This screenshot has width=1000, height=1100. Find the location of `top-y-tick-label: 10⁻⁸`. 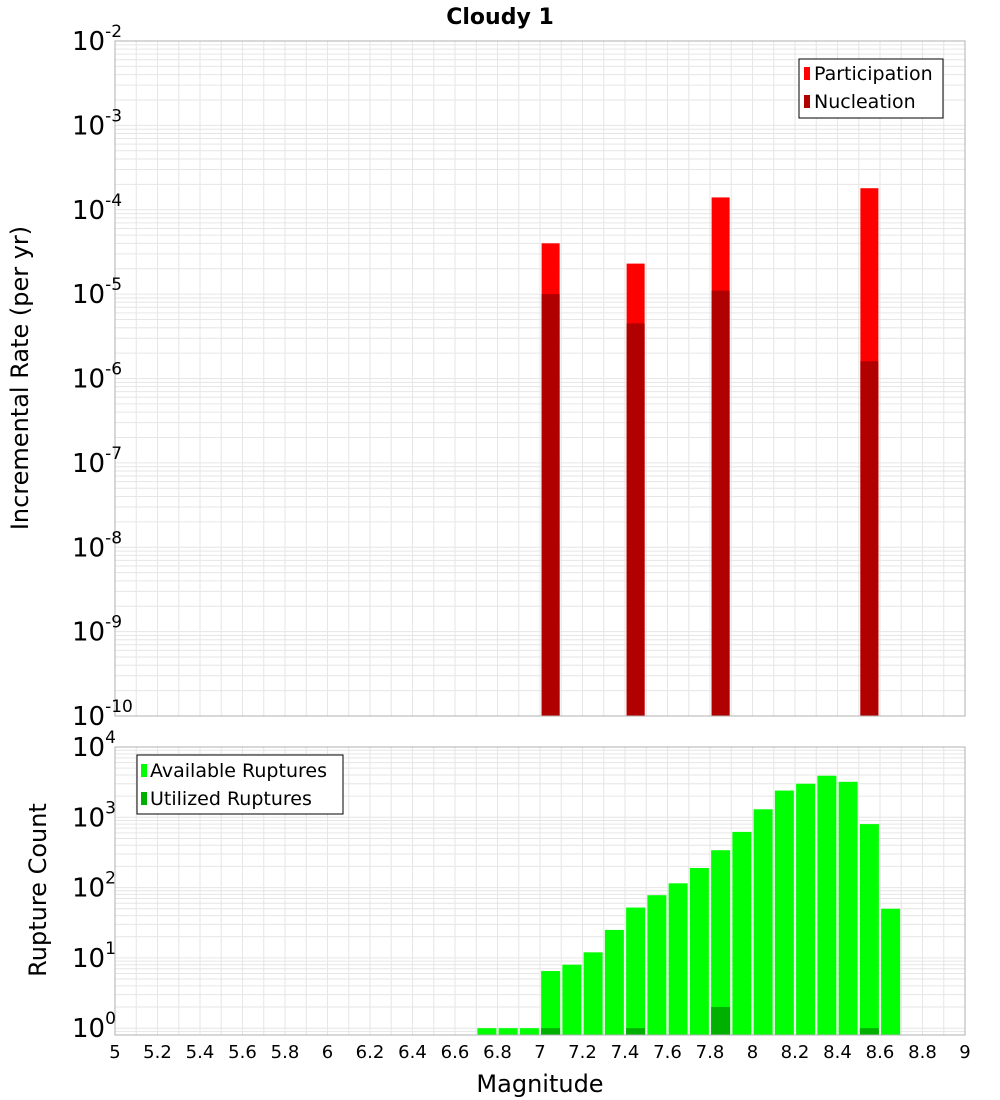

top-y-tick-label: 10⁻⁸ is located at coordinates (97, 545).